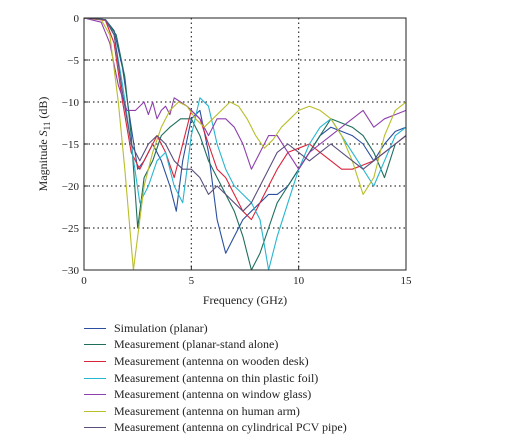 The height and width of the screenshot is (442, 526). Describe the element at coordinates (71, 103) in the screenshot. I see `y-tick-label: −10` at that location.